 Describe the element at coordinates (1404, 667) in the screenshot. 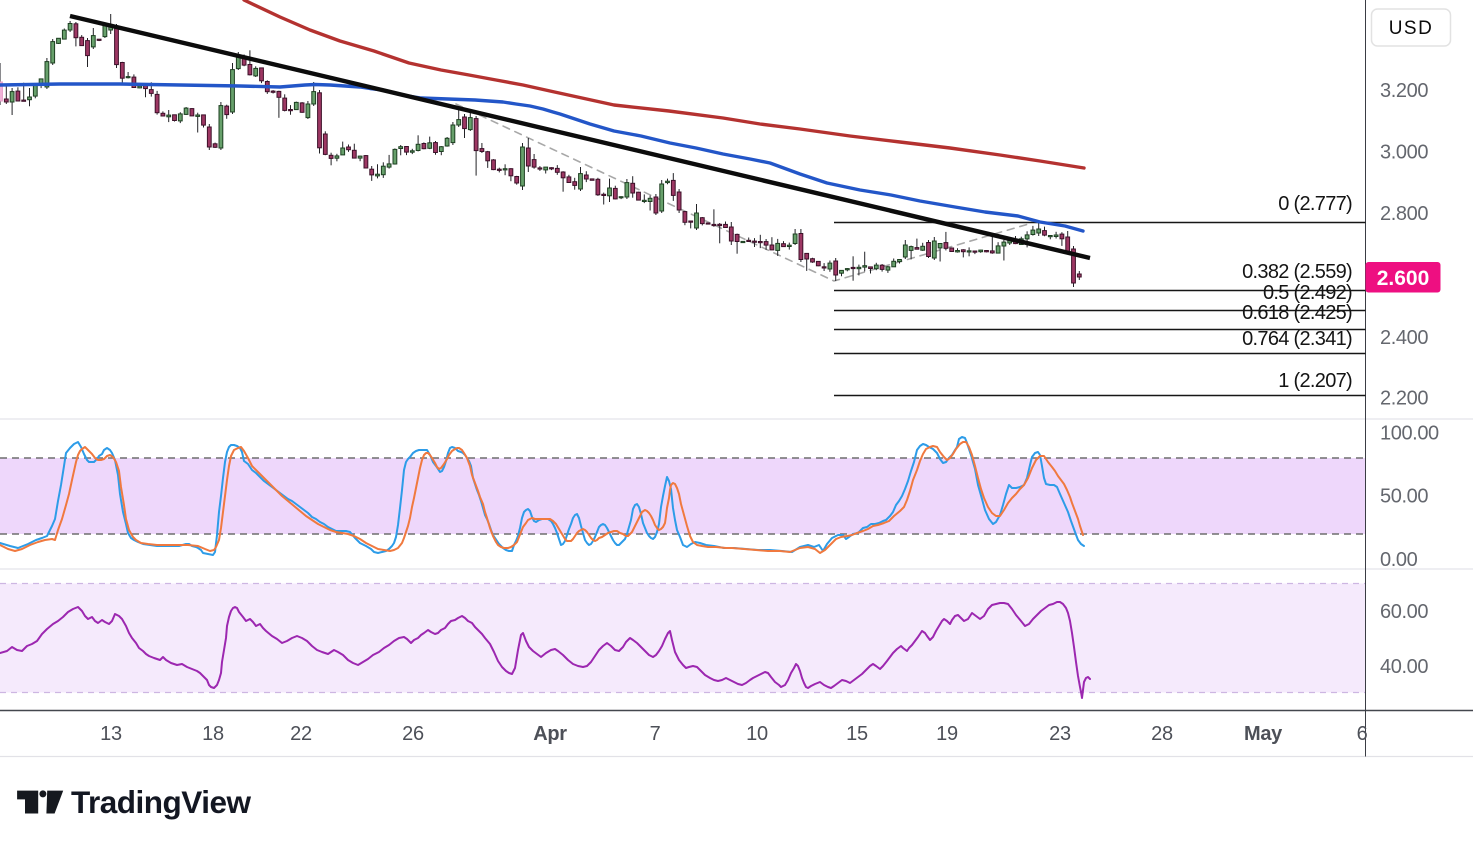

I see `svg-text: 40.00` at that location.